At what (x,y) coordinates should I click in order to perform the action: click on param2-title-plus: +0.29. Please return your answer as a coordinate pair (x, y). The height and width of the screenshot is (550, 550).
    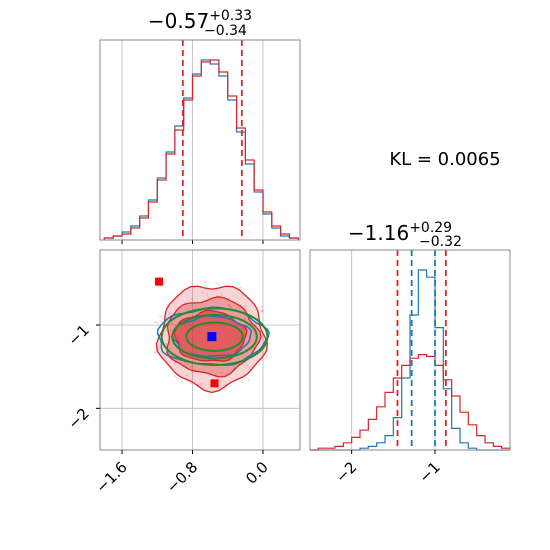
    Looking at the image, I should click on (430, 228).